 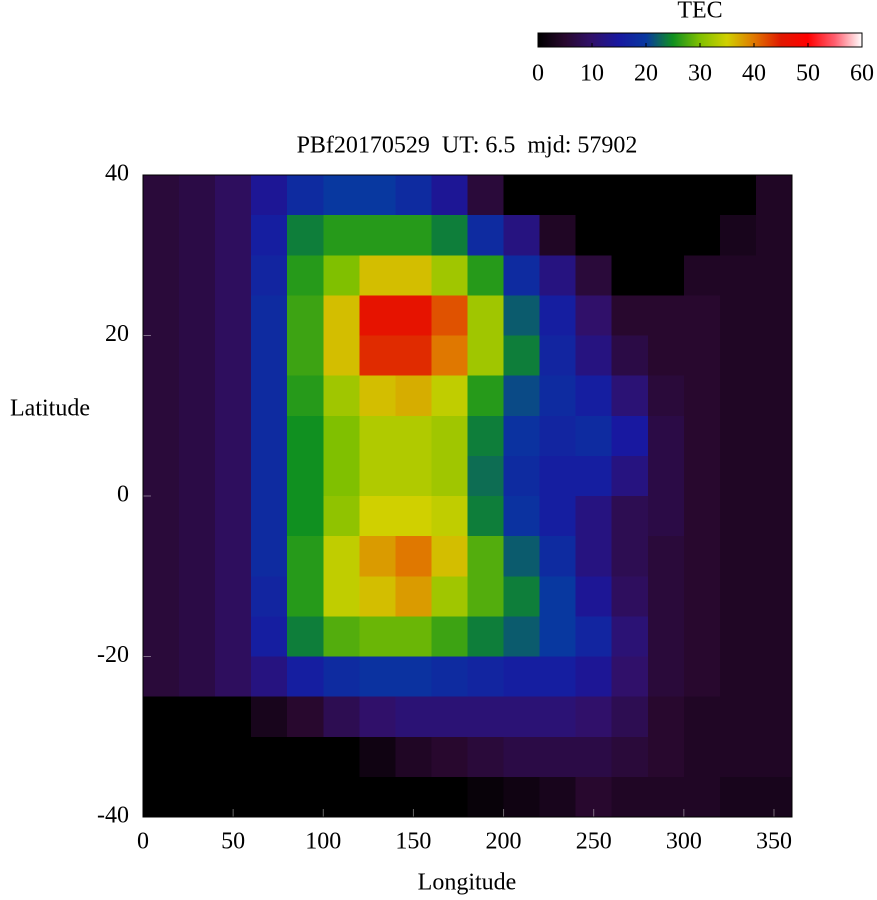 I want to click on y-tick-label: -40, so click(x=113, y=816).